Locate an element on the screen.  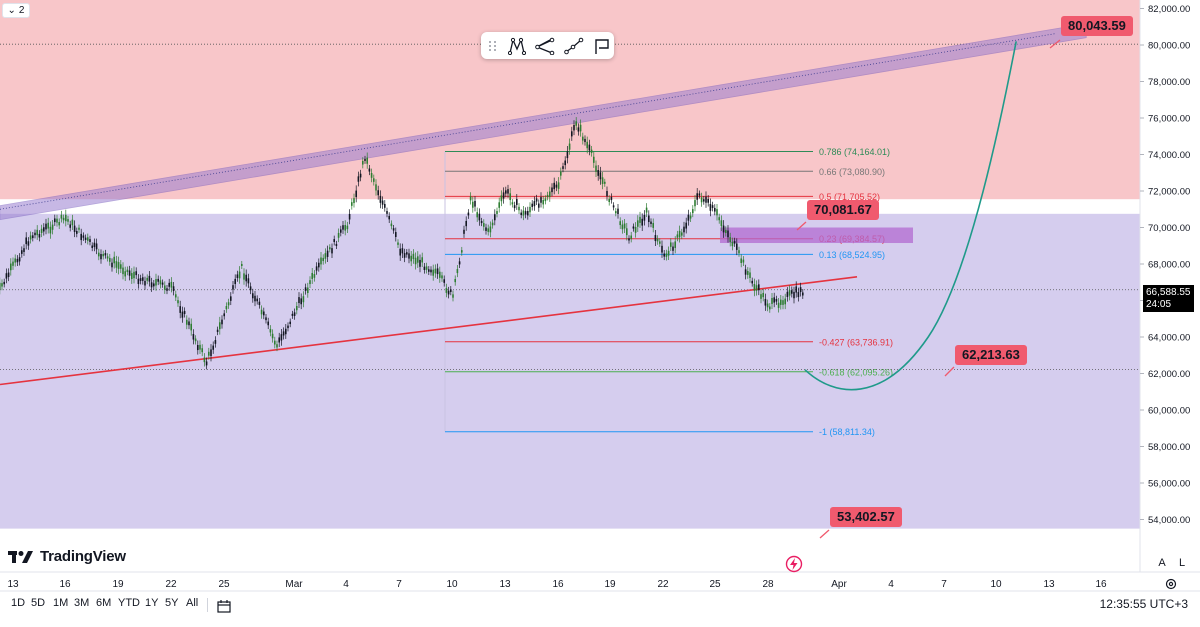
tradingview-logo: TradingView is located at coordinates (67, 556).